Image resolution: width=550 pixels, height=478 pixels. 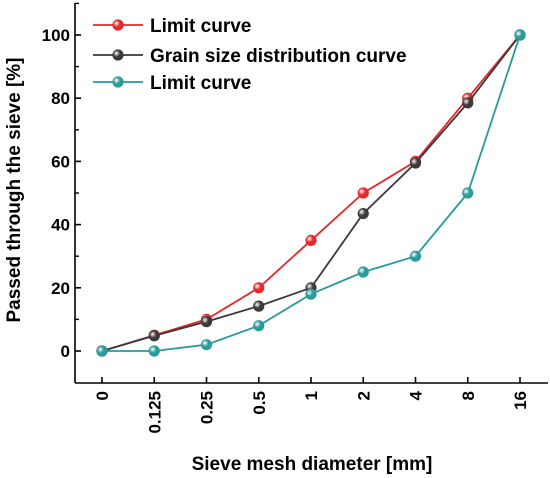 What do you see at coordinates (61, 181) in the screenshot?
I see `y-ticks: 0 20 40 60 80 100` at bounding box center [61, 181].